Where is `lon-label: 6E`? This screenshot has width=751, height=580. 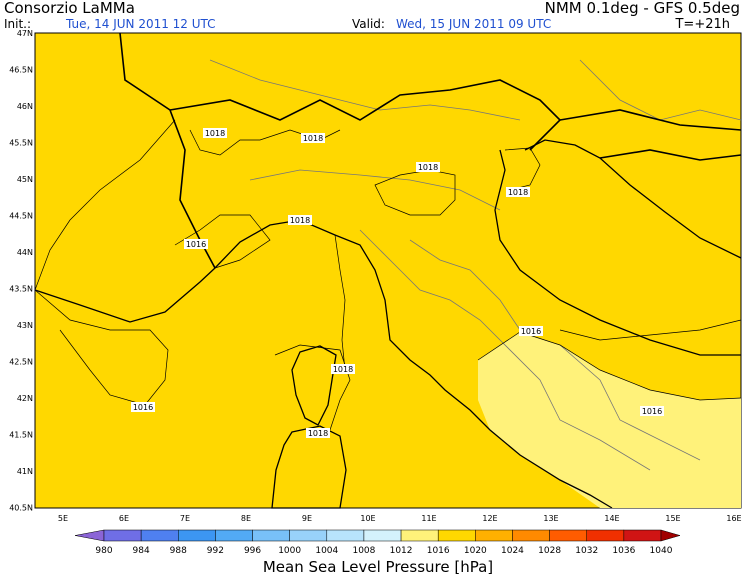 lon-label: 6E is located at coordinates (124, 518).